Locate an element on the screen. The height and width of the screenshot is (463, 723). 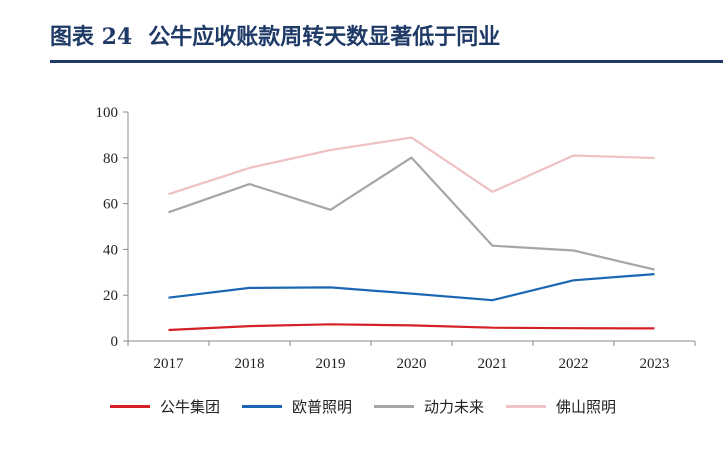
y-tick-label: 80 is located at coordinates (110, 159).